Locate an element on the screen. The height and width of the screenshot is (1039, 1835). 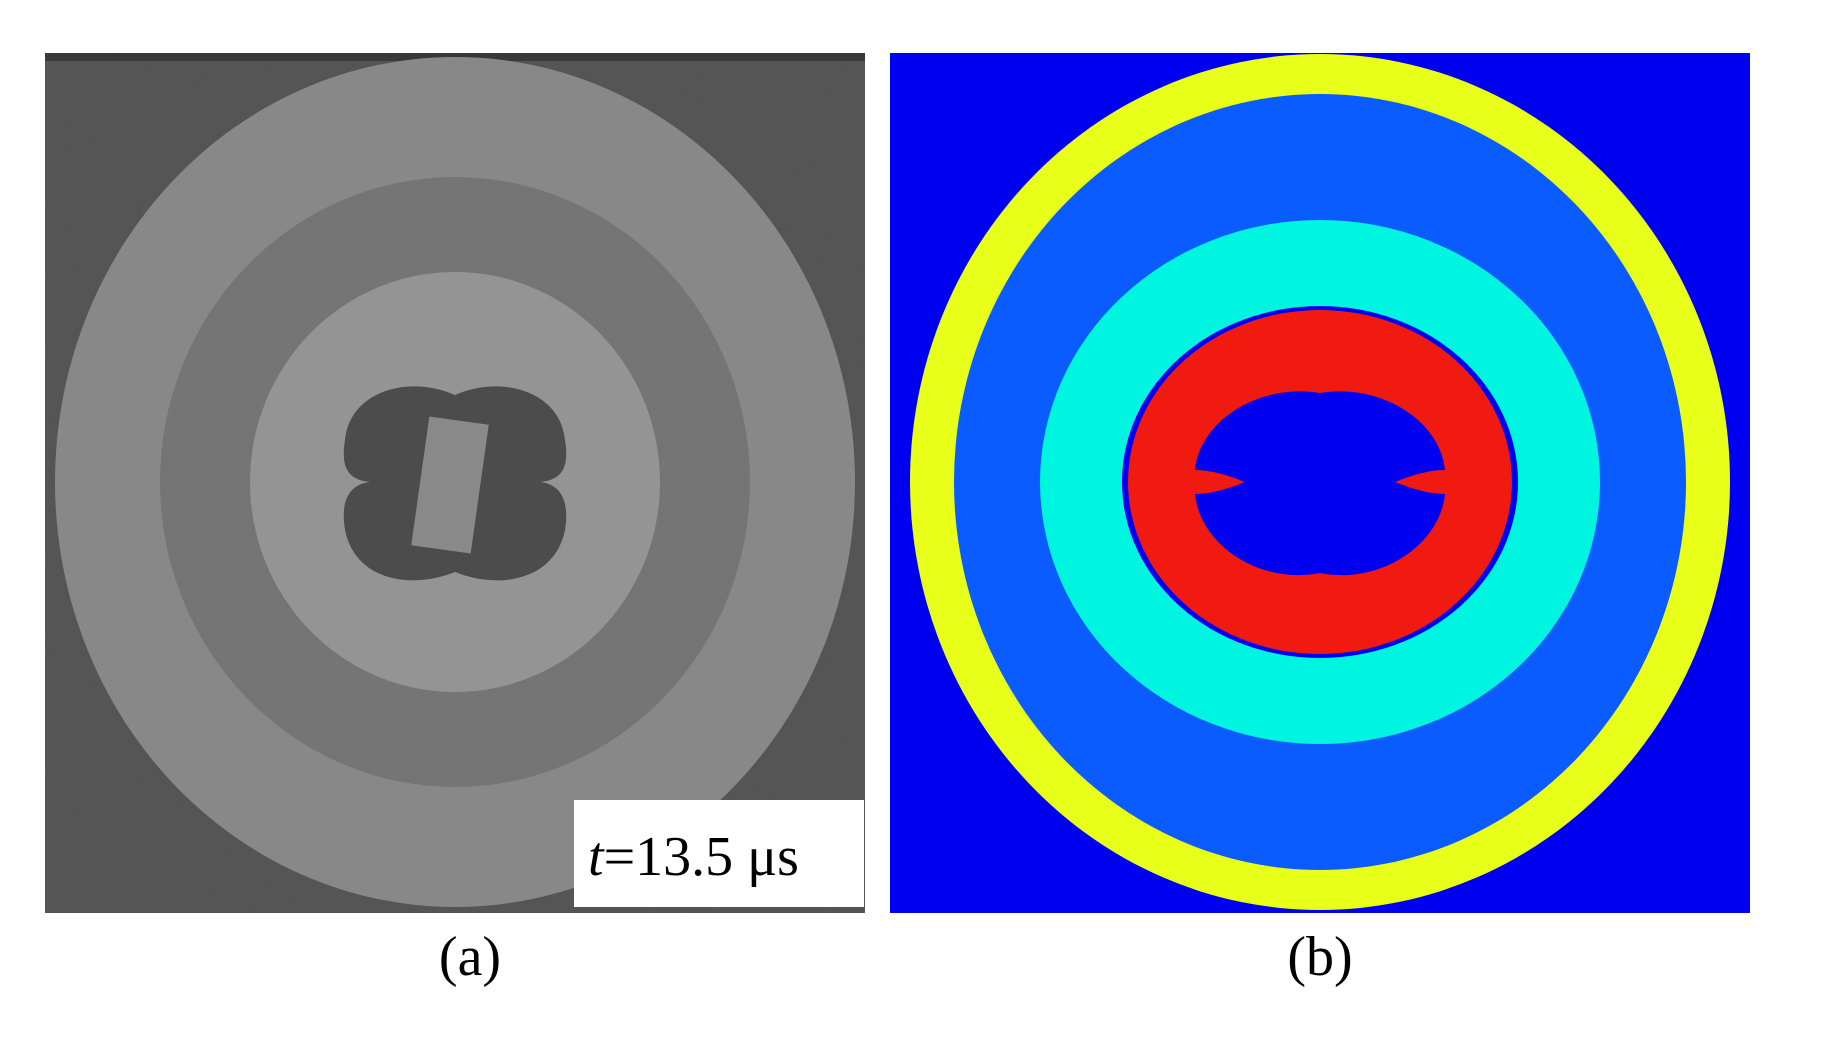
inner-void is located at coordinates (1320, 483).